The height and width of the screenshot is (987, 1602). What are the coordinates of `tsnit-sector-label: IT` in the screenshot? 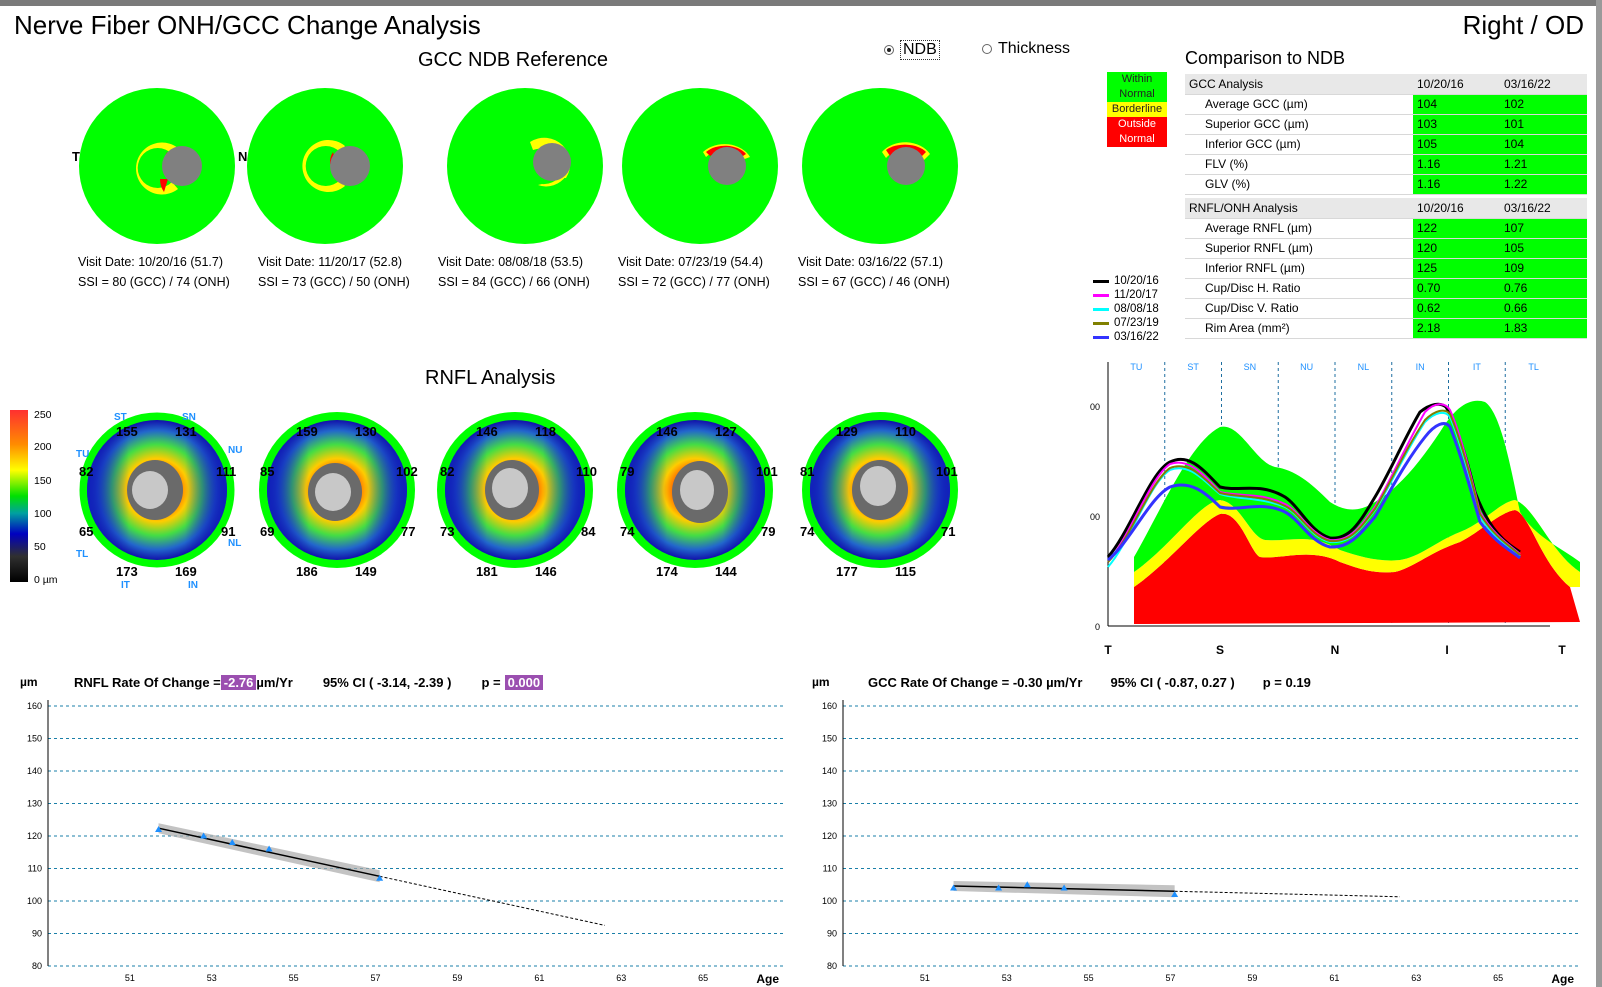 It's located at (1477, 367).